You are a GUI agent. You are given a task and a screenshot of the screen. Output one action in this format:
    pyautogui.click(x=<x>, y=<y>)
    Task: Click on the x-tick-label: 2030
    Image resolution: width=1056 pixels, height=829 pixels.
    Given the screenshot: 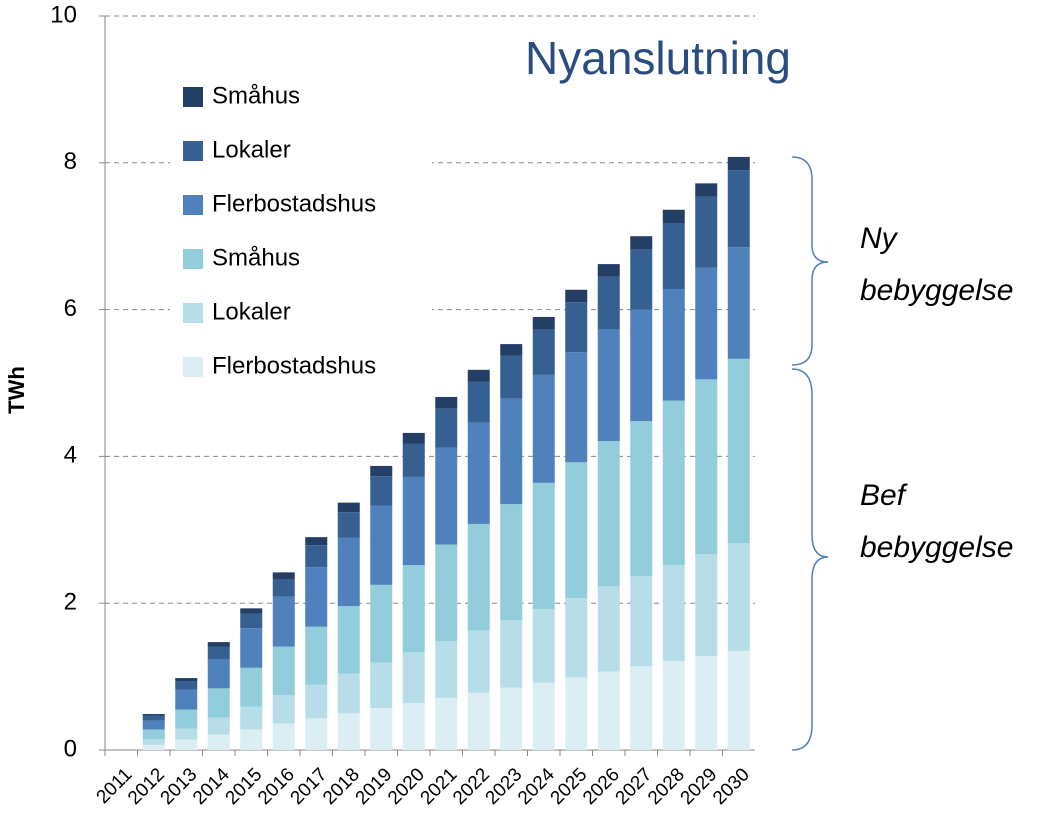 What is the action you would take?
    pyautogui.click(x=731, y=786)
    